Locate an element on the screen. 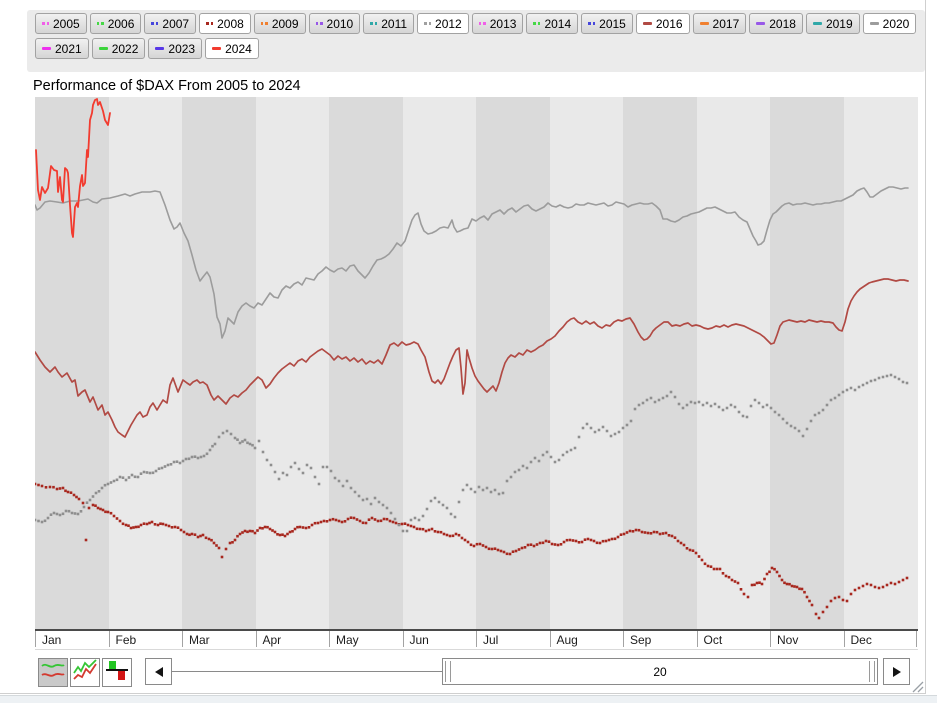 This screenshot has width=937, height=703. year-toggle-2022: 2022 is located at coordinates (118, 48).